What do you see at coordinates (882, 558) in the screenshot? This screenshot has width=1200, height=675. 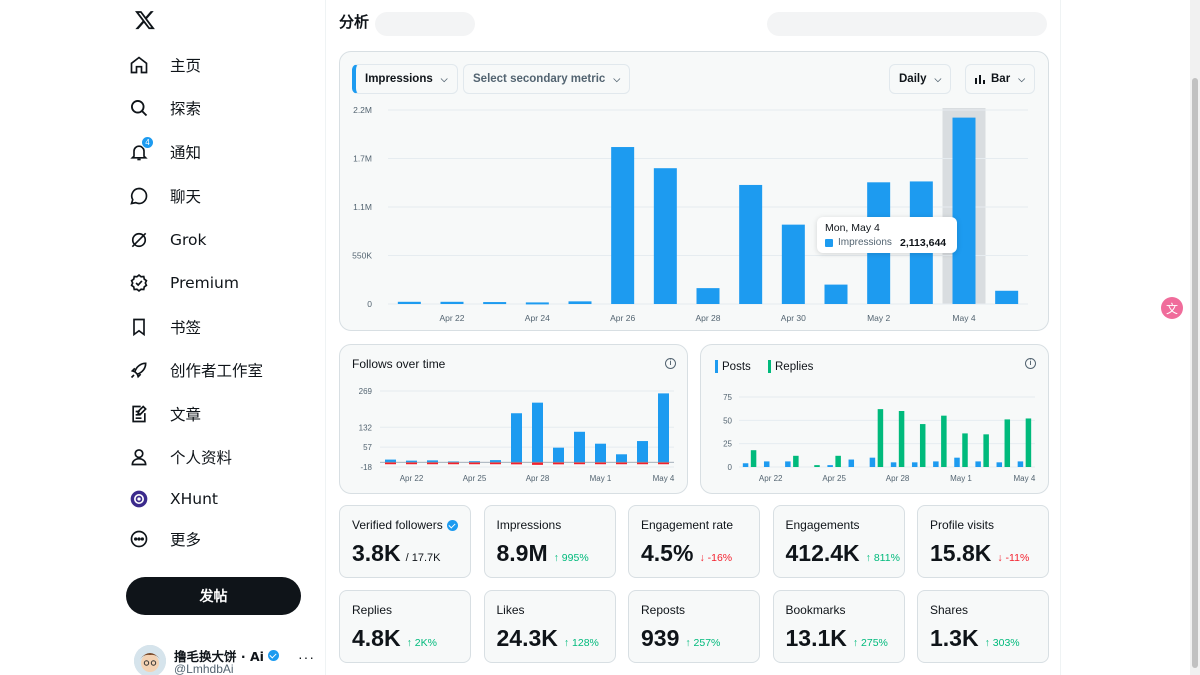 I see `metric-delta: ↑ 811%` at bounding box center [882, 558].